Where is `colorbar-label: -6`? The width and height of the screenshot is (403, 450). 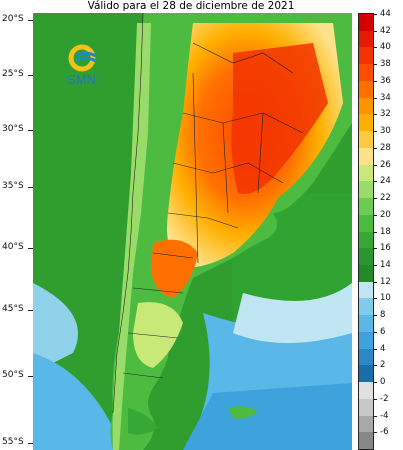 colorbar-label: -6 is located at coordinates (384, 432).